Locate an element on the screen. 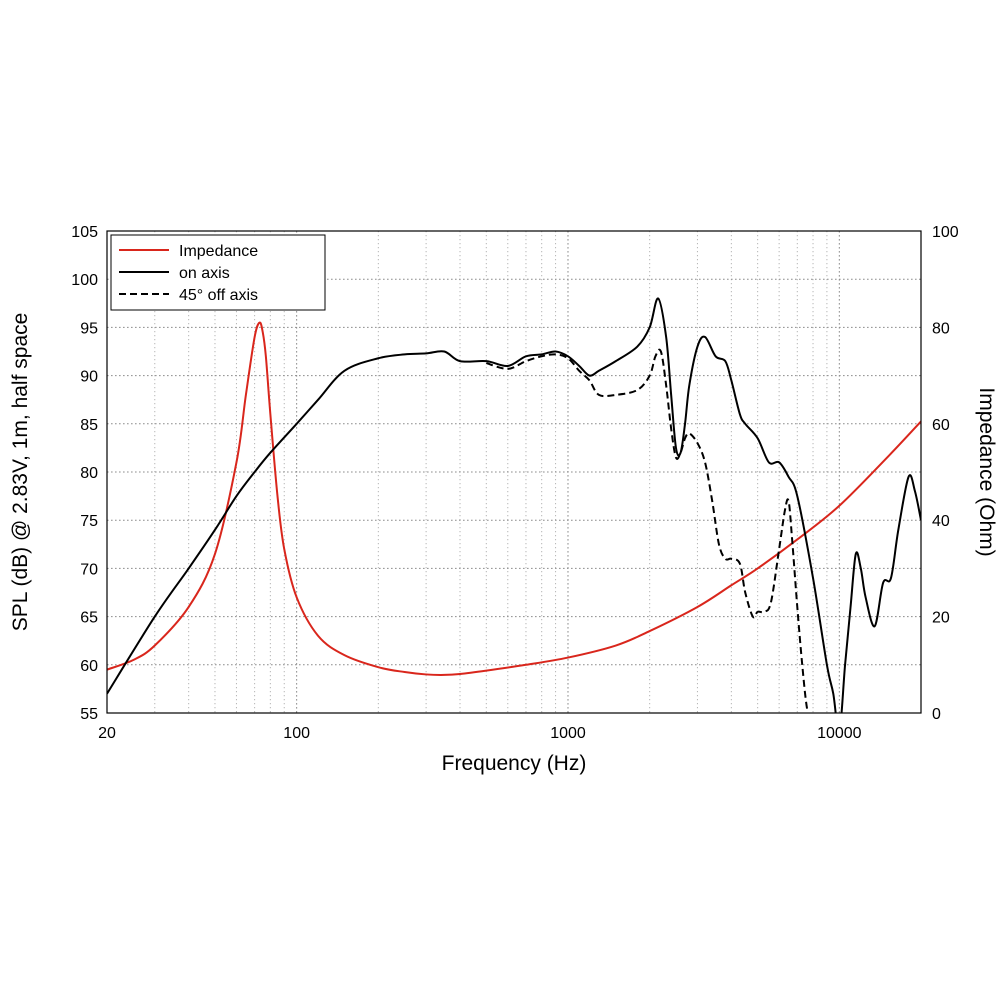  y-axis-title-left: SPL (dB) @ 2.83V, 1m, half space is located at coordinates (20, 472).